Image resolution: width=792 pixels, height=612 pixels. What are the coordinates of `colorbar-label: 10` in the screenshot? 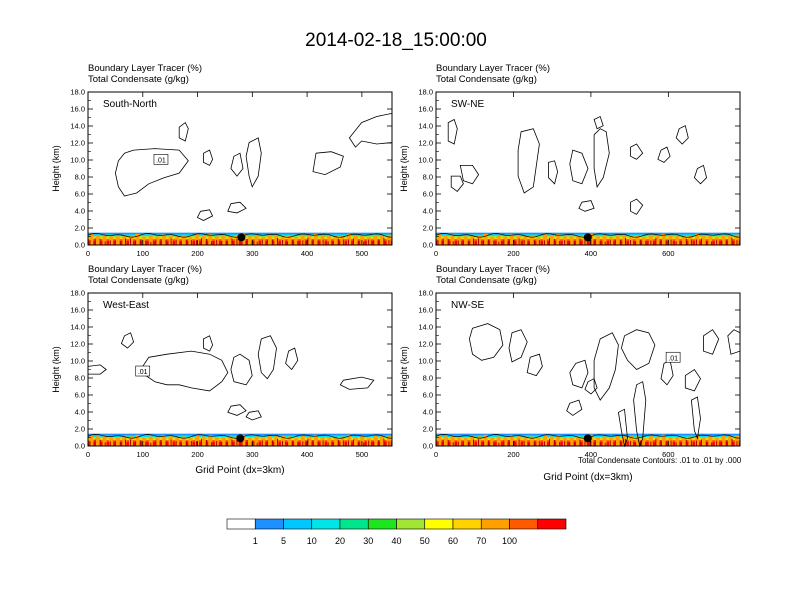 It's located at (312, 541).